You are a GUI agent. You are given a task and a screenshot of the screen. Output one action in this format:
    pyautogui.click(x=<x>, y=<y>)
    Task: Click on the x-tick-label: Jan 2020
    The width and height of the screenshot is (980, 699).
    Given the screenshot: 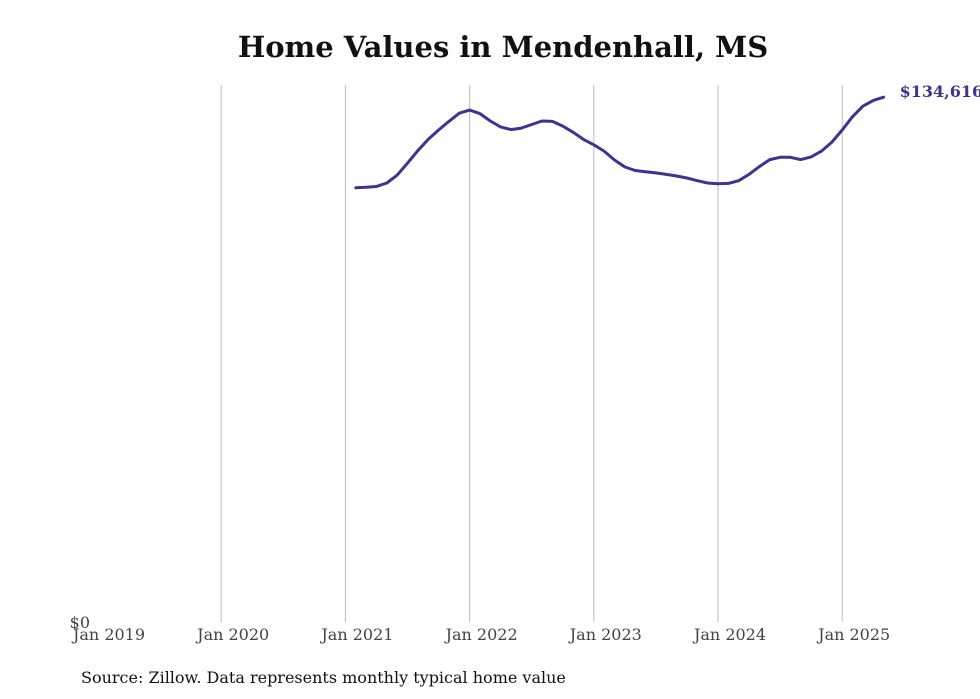 What is the action you would take?
    pyautogui.click(x=232, y=634)
    